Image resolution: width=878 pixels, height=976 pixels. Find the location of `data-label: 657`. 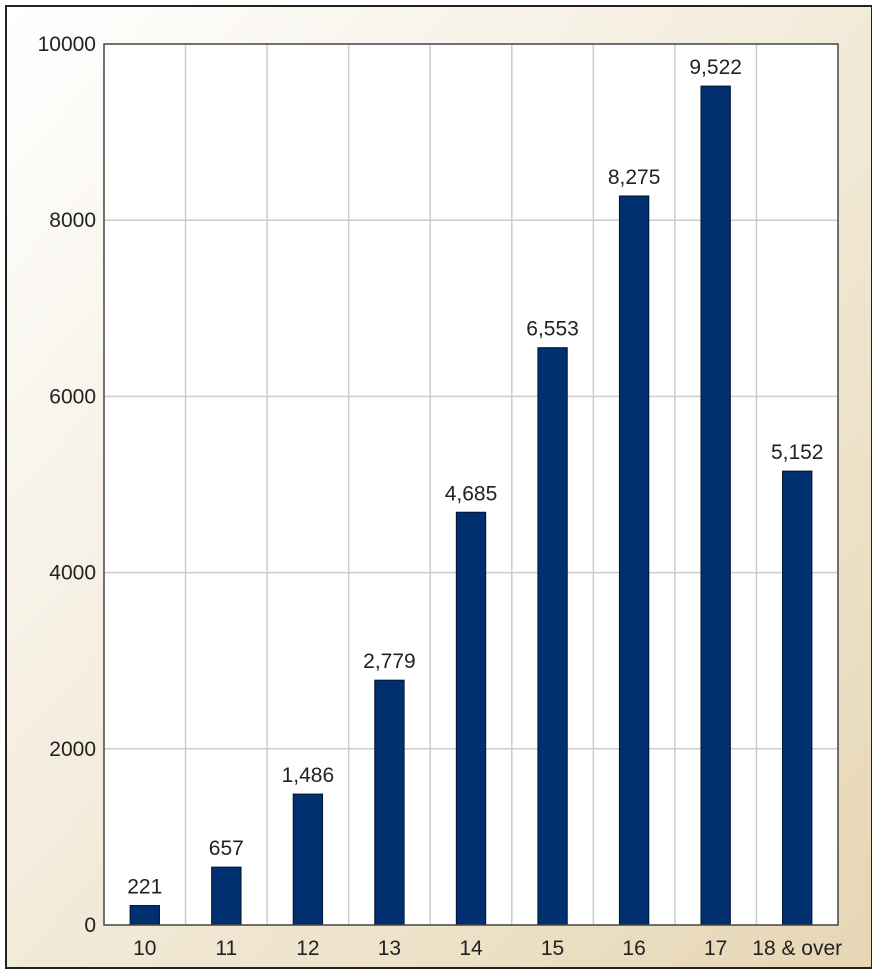

data-label: 657 is located at coordinates (226, 848).